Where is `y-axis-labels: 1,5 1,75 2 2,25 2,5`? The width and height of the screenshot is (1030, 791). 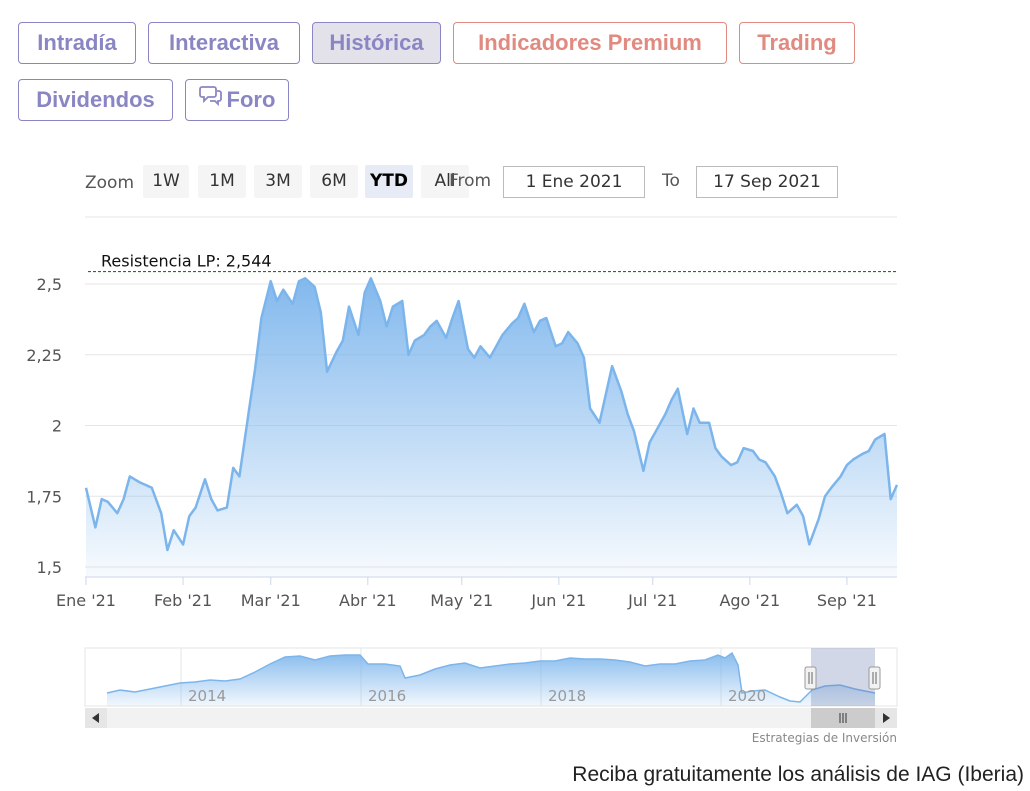
y-axis-labels: 1,5 1,75 2 2,25 2,5 is located at coordinates (44, 426).